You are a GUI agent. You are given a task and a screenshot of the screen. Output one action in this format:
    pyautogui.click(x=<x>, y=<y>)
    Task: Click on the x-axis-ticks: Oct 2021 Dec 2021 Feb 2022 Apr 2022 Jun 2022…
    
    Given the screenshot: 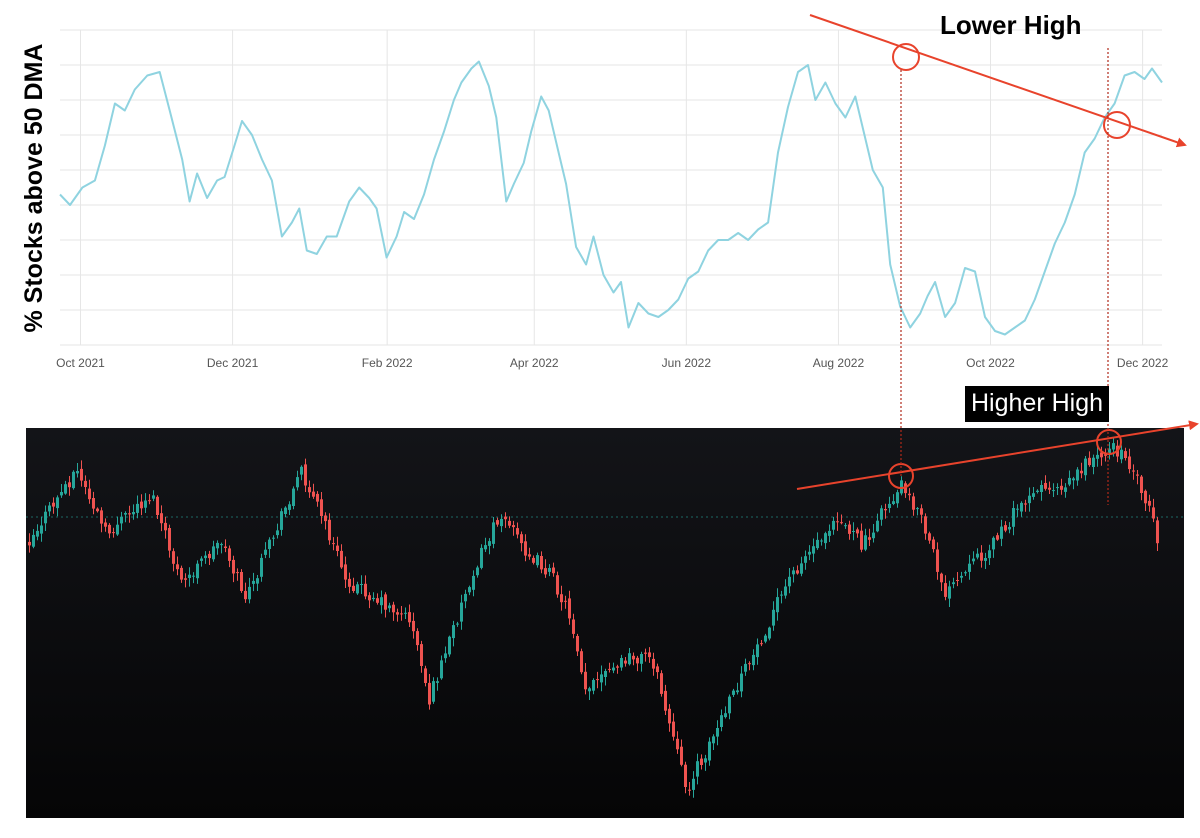 What is the action you would take?
    pyautogui.click(x=612, y=363)
    